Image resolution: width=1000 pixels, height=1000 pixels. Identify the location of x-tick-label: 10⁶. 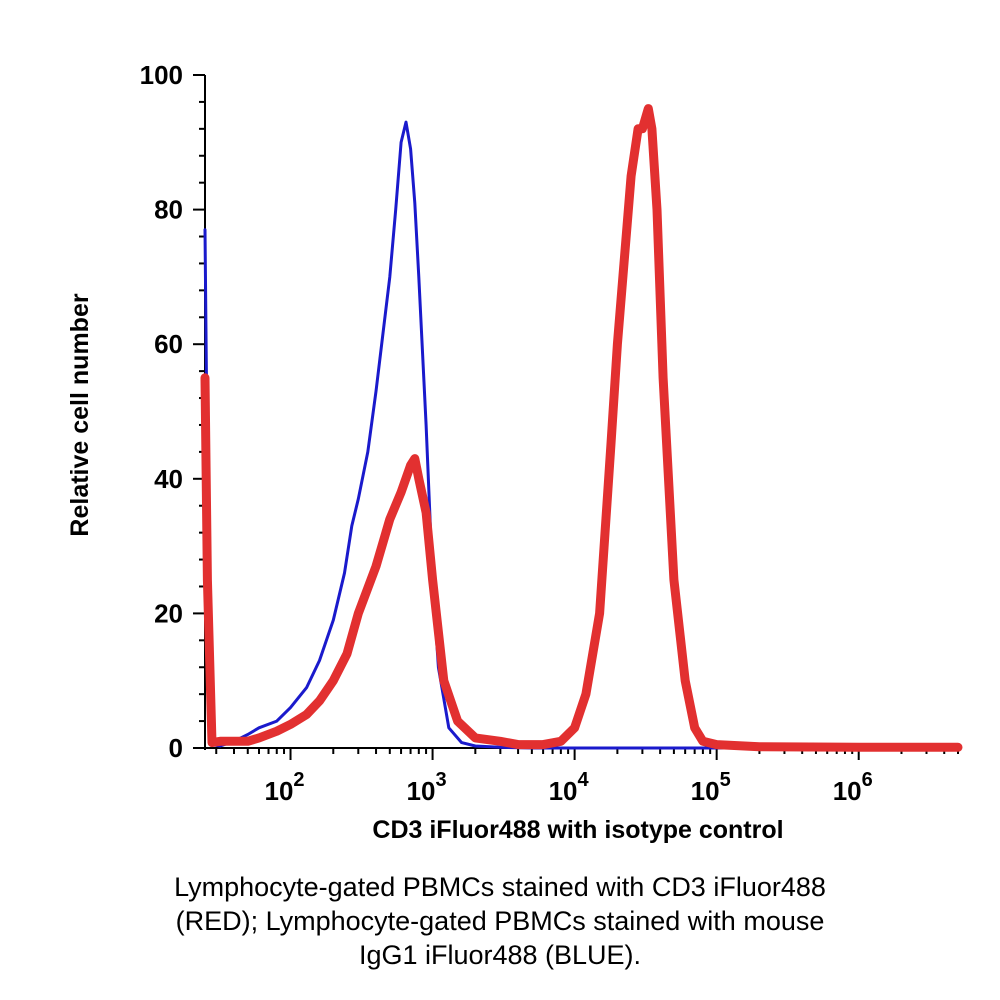
(853, 787).